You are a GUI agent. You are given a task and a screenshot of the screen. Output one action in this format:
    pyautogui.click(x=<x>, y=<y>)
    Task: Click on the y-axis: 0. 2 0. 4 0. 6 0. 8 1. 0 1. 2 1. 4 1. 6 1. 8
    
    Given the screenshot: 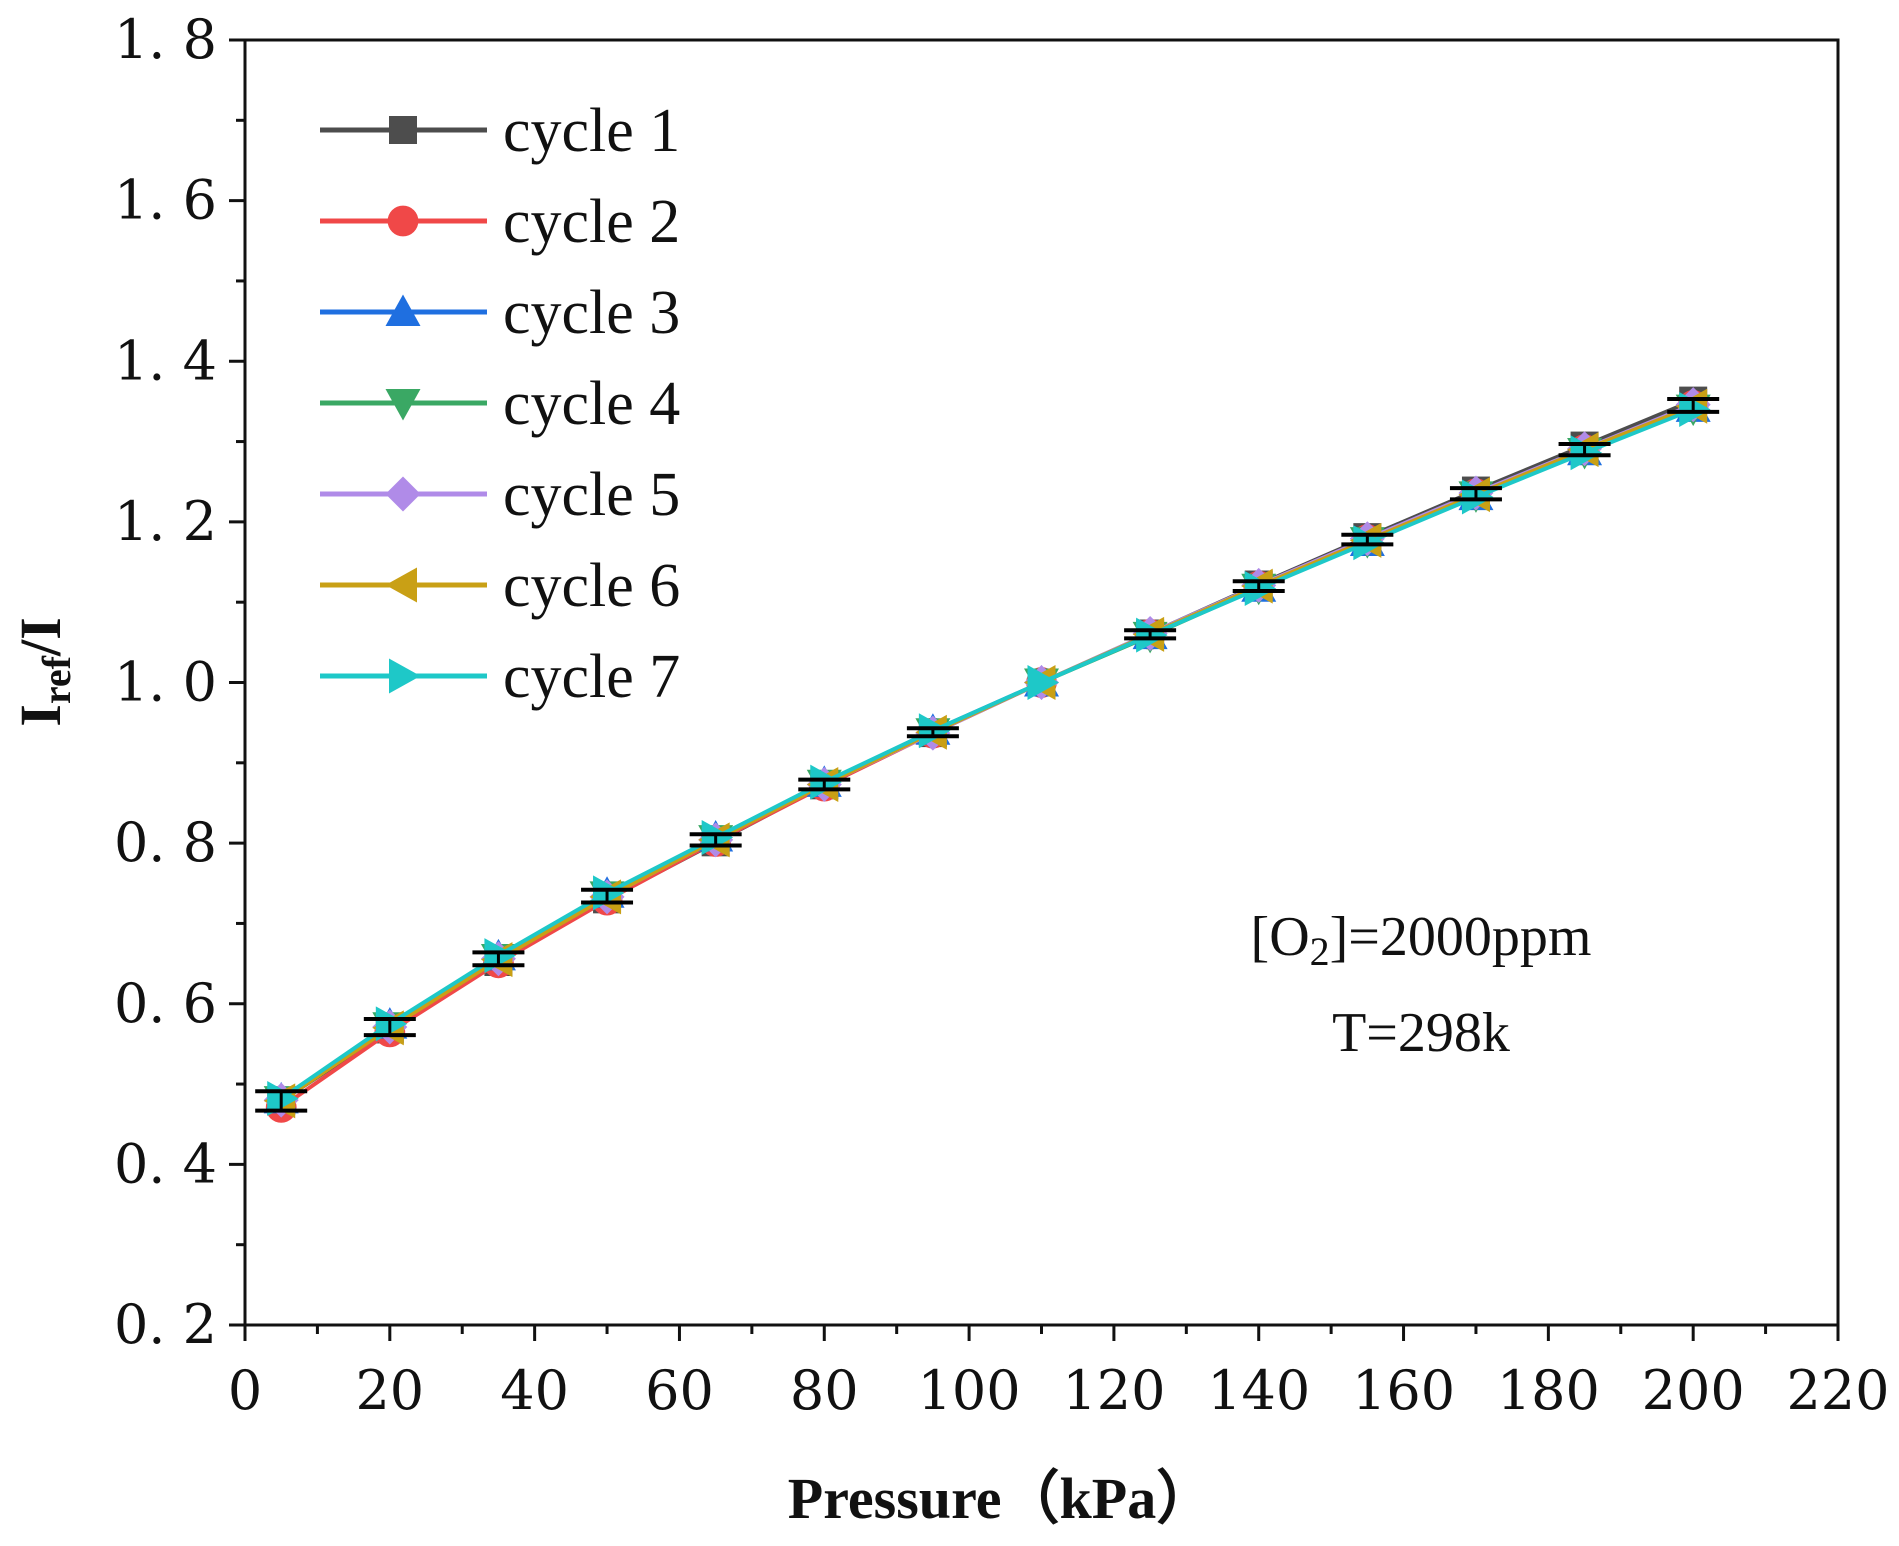 What is the action you would take?
    pyautogui.click(x=179, y=682)
    